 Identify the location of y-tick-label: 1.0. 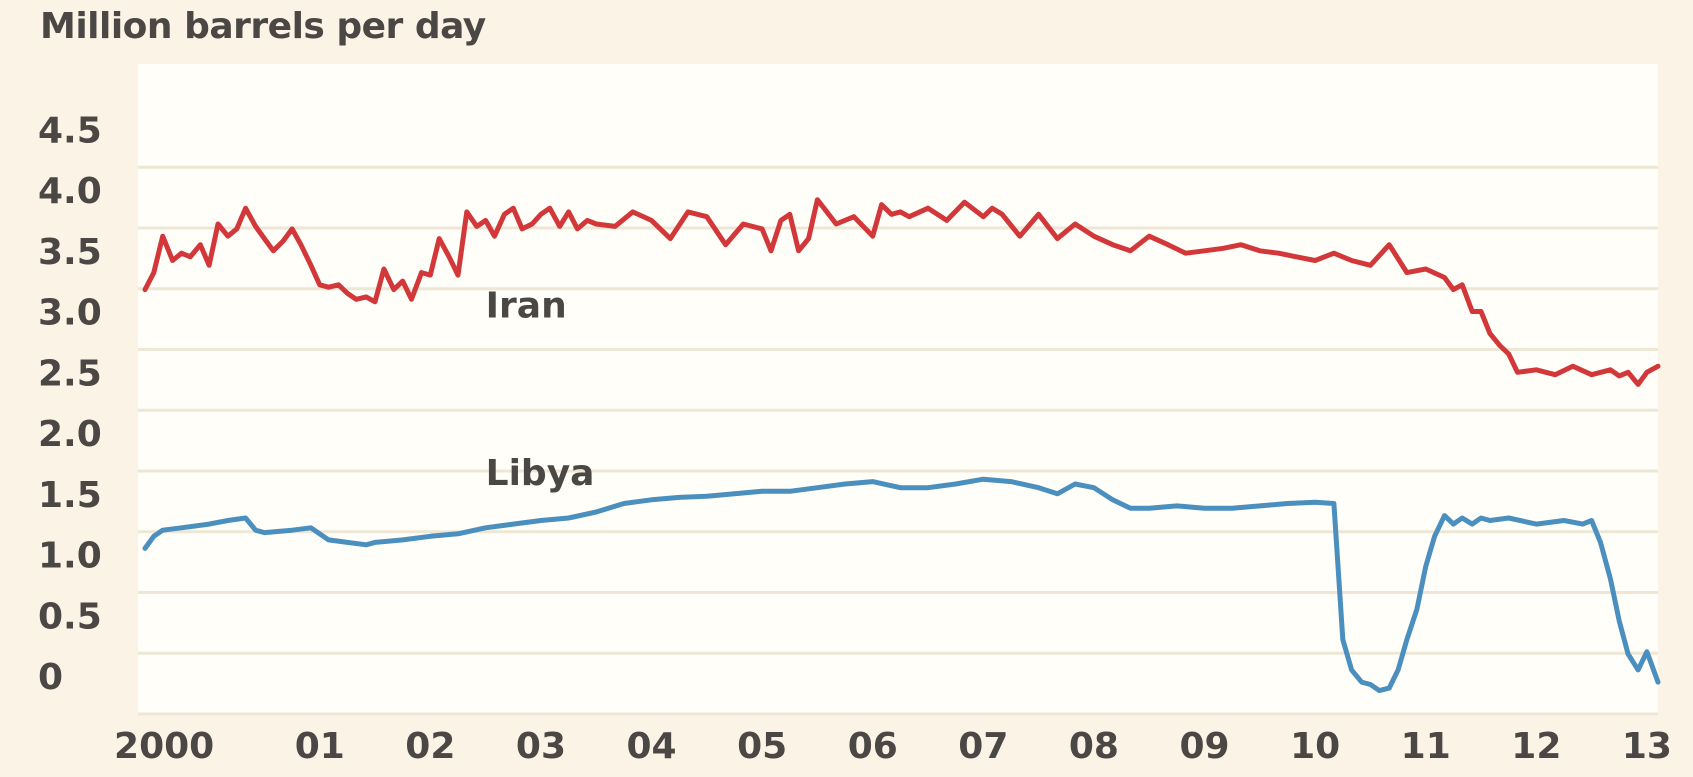
(70, 556).